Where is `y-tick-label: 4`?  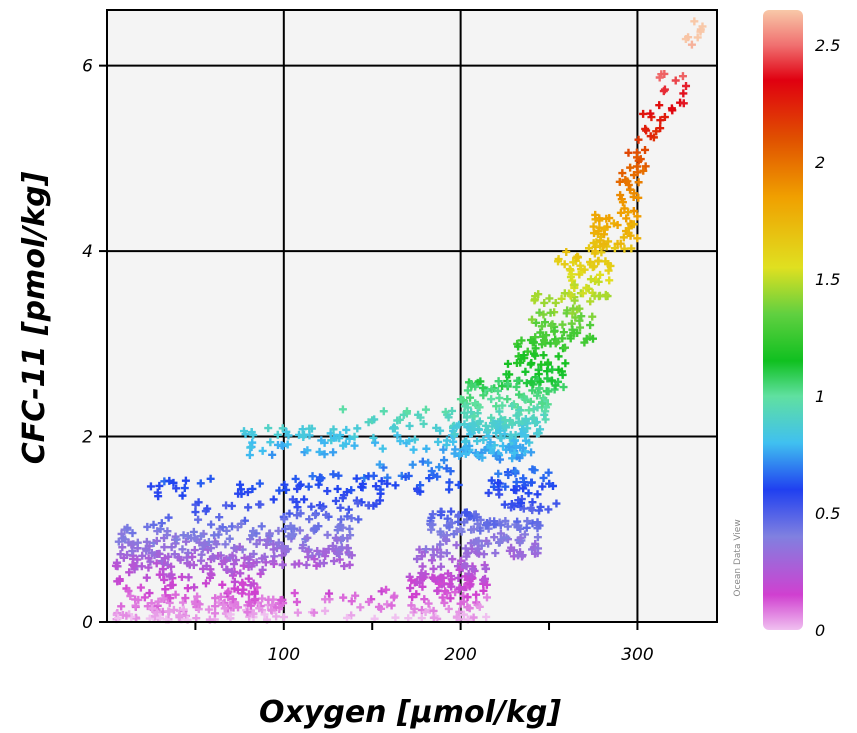 y-tick-label: 4 is located at coordinates (87, 252).